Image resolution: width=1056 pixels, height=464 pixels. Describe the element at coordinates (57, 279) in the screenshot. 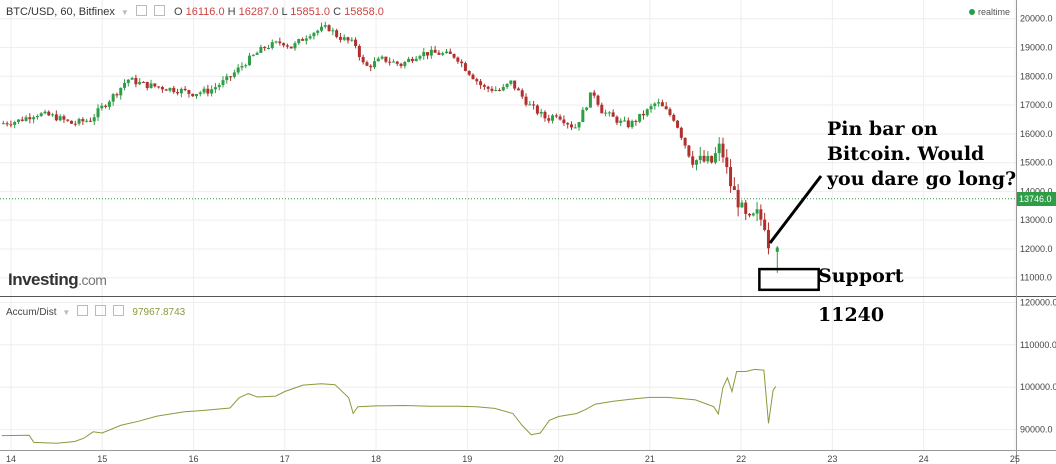

I see `investing-logo: Investing.com` at that location.